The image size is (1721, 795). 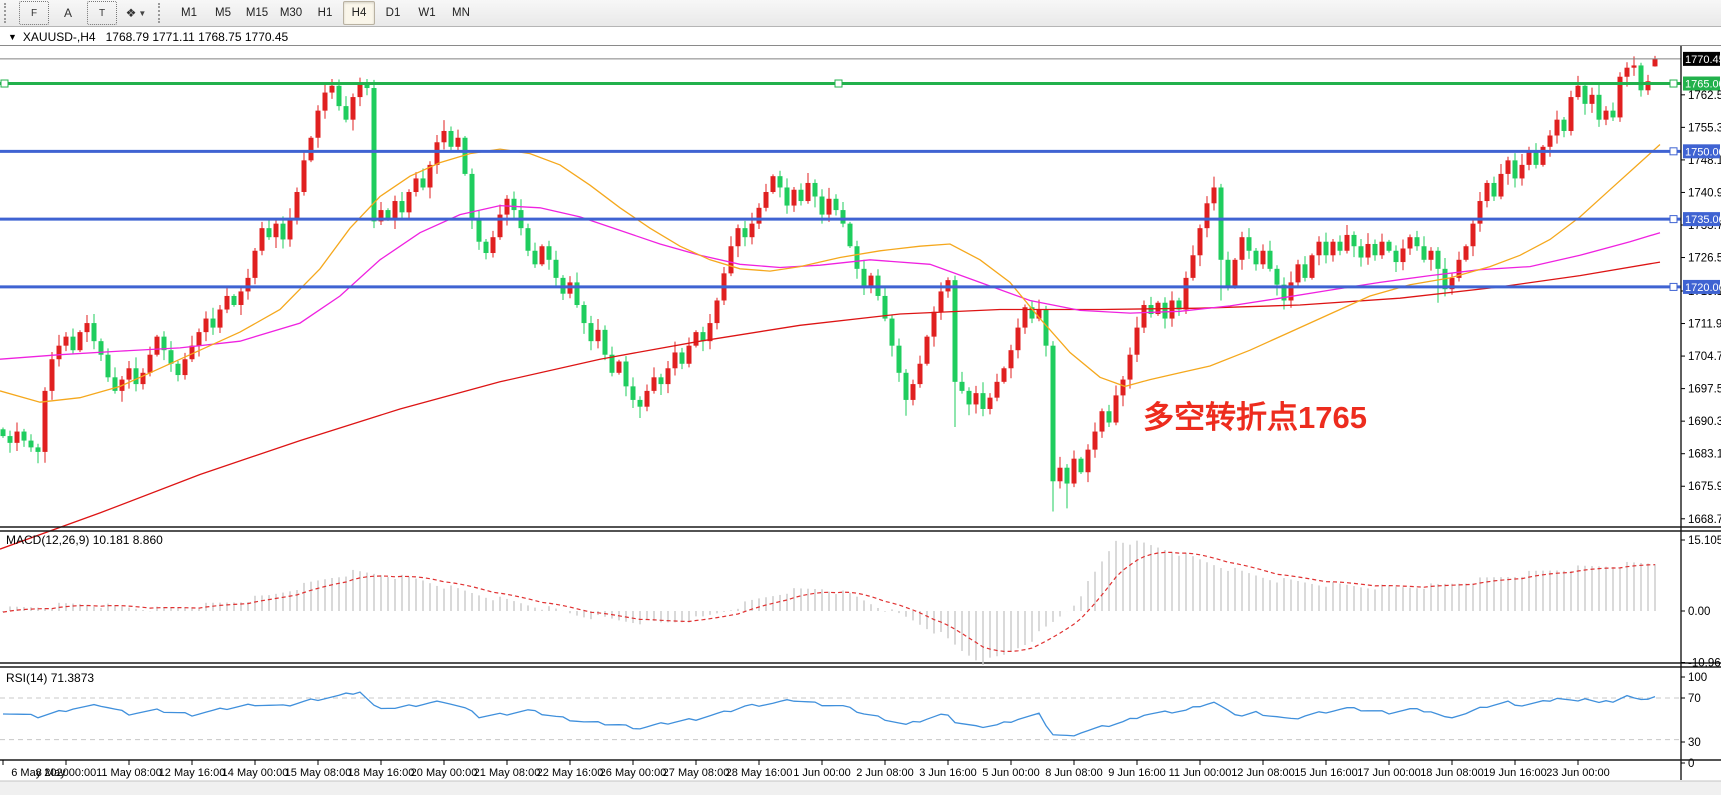 I want to click on timeframe-button-m5: M5, so click(x=223, y=13).